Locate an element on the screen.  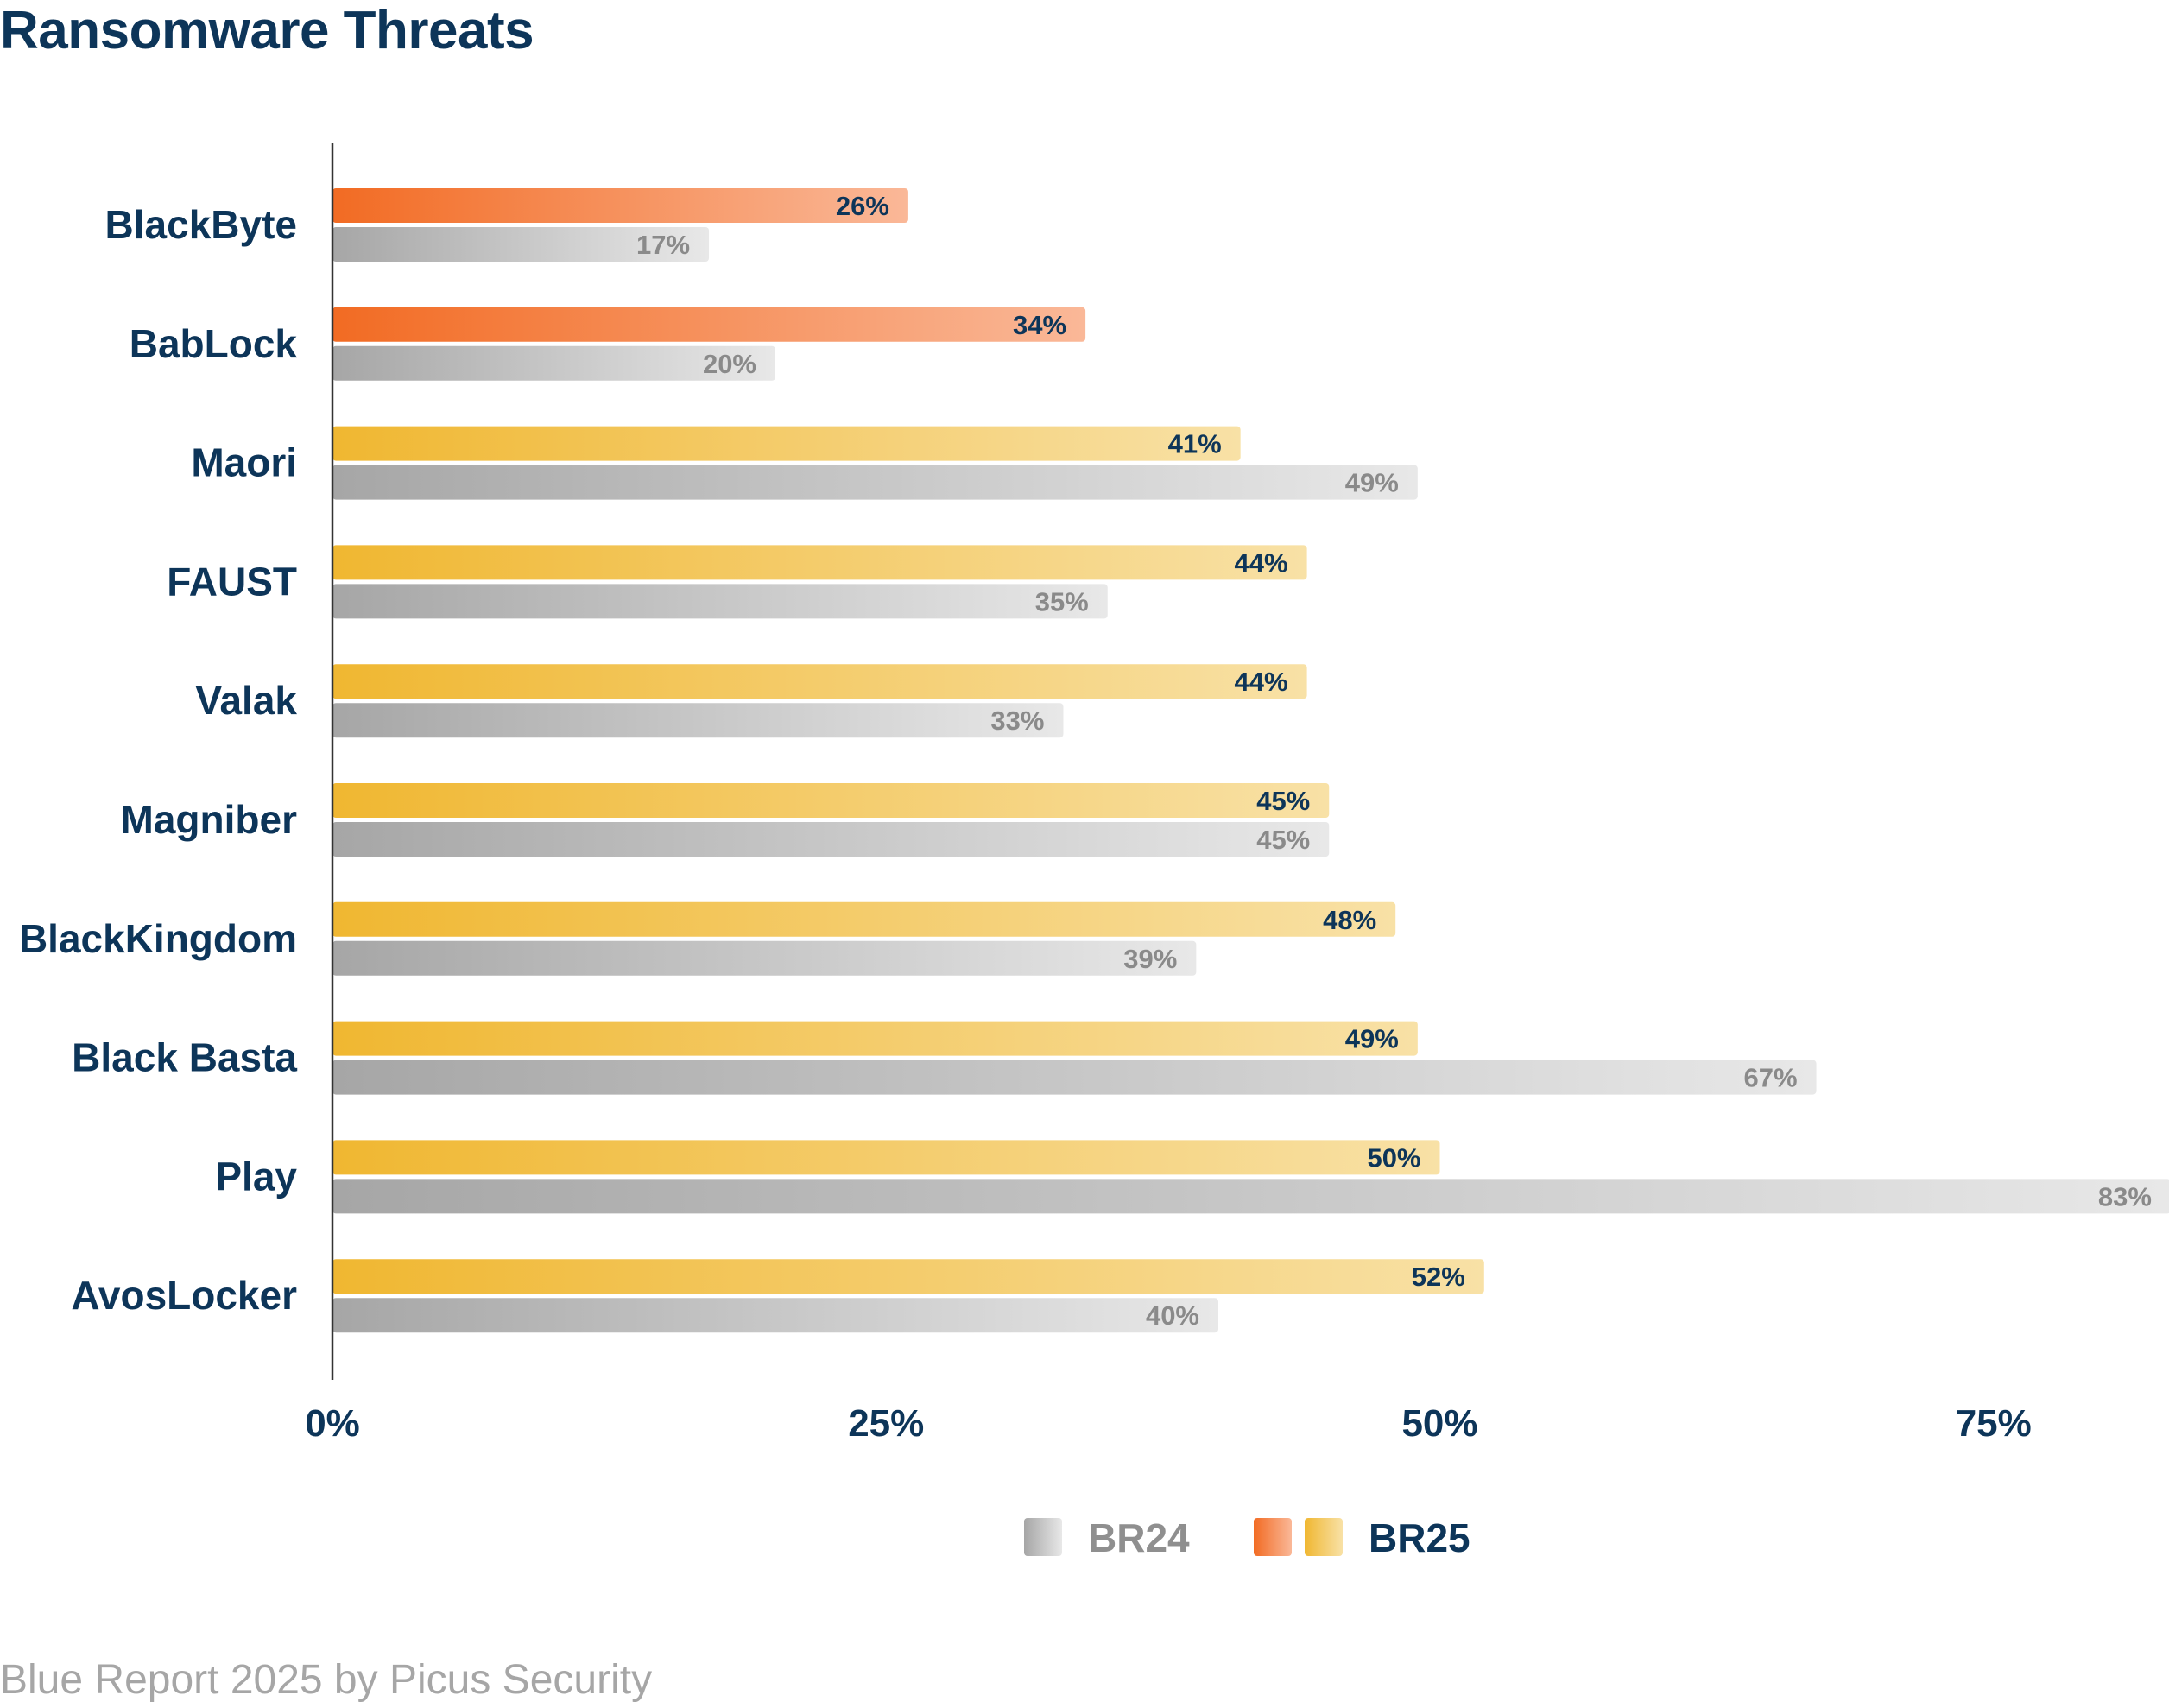
bar-br24-value: 67% is located at coordinates (1771, 1078).